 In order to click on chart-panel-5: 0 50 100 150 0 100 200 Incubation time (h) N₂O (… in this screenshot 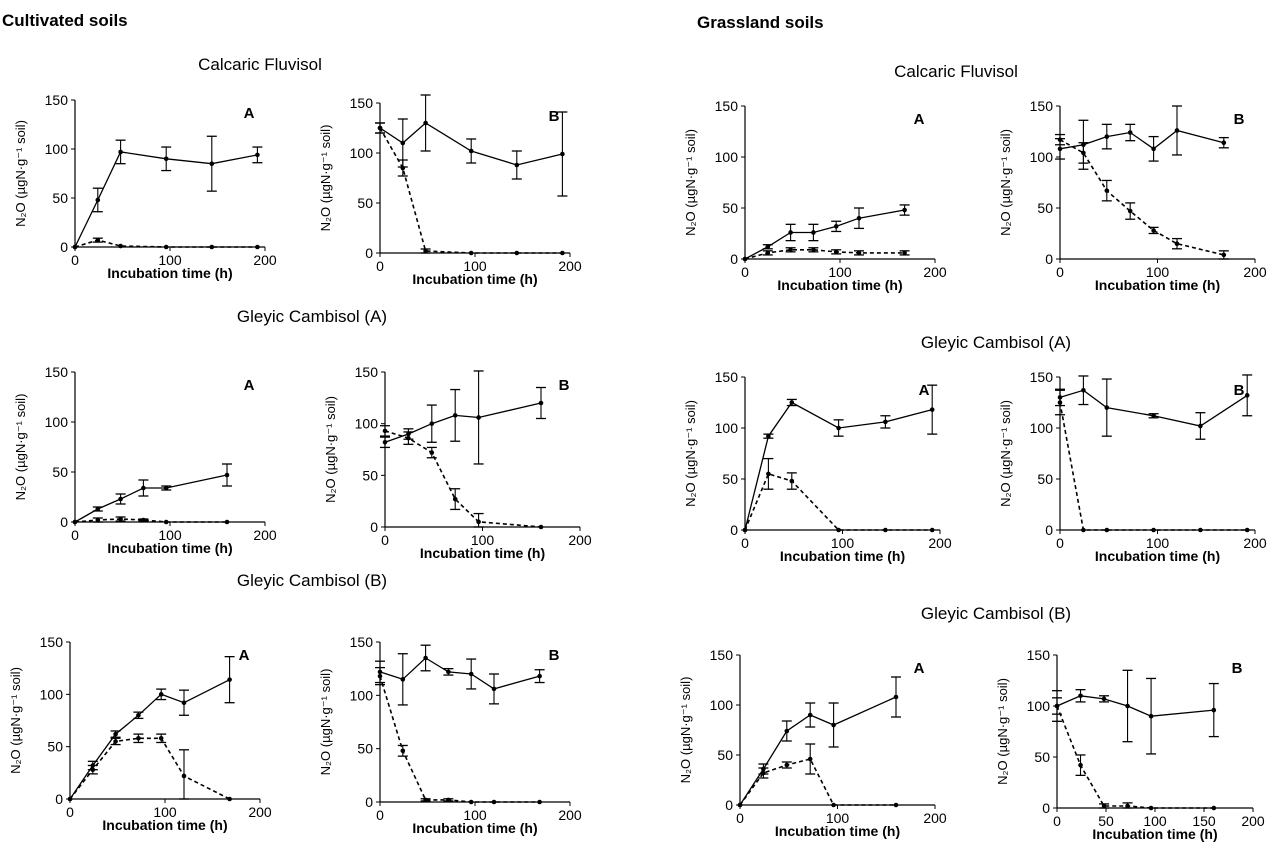, I will do `click(145, 460)`.